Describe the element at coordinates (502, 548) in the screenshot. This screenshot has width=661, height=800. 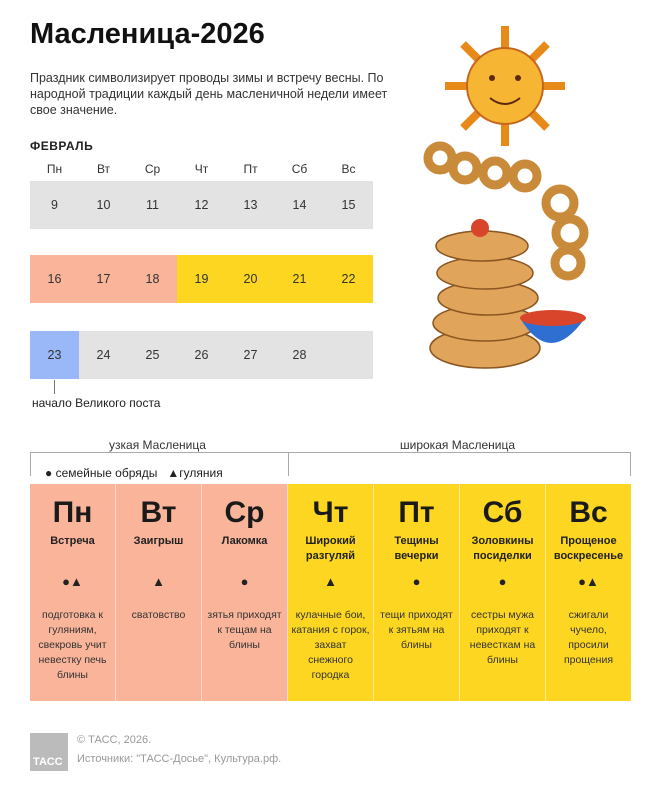
I see `day-name: Золовкины посиделки` at that location.